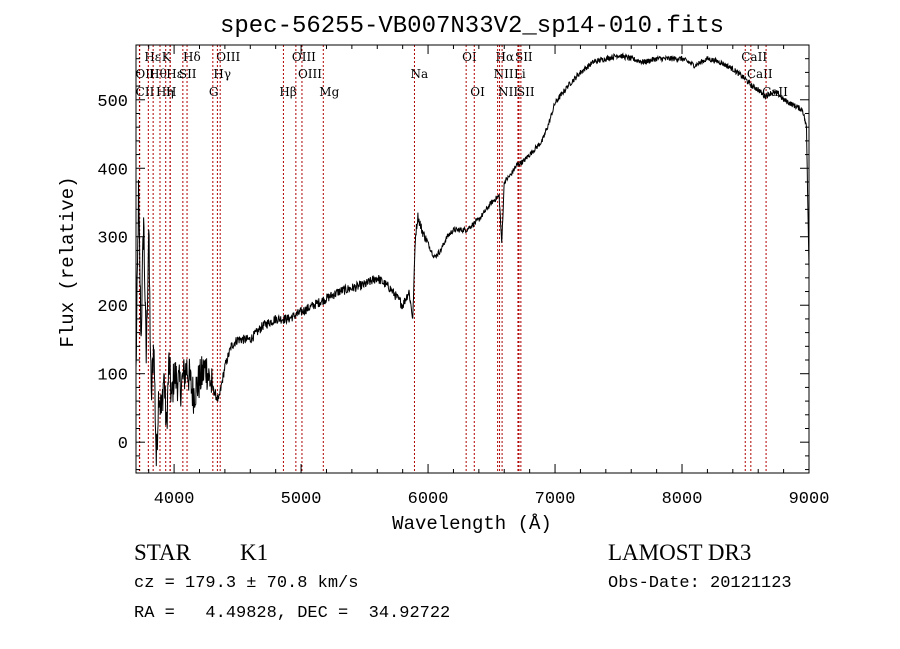  I want to click on line-label-4: Hθ, so click(158, 74).